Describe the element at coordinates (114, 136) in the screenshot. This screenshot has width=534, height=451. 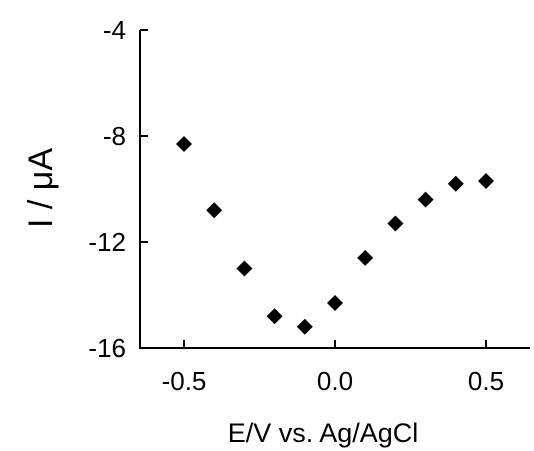
I see `y-tick-label: -8` at that location.